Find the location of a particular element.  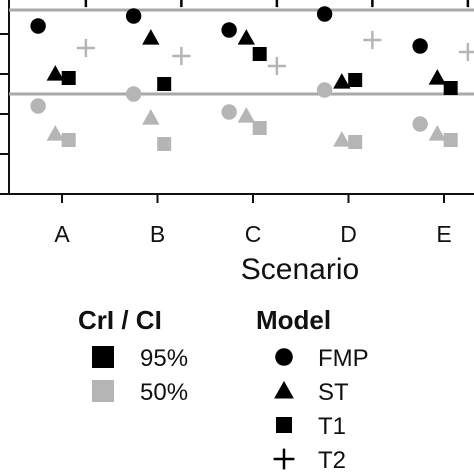

x-tick-label: C is located at coordinates (253, 234).